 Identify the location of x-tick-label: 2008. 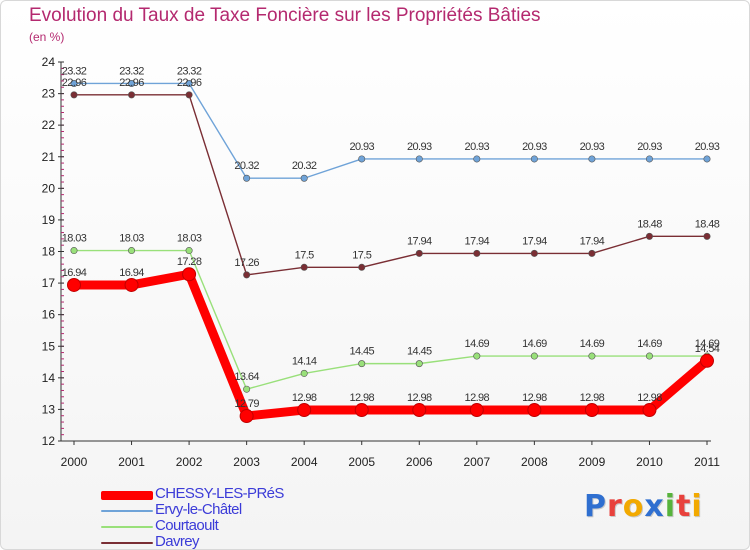
(534, 462).